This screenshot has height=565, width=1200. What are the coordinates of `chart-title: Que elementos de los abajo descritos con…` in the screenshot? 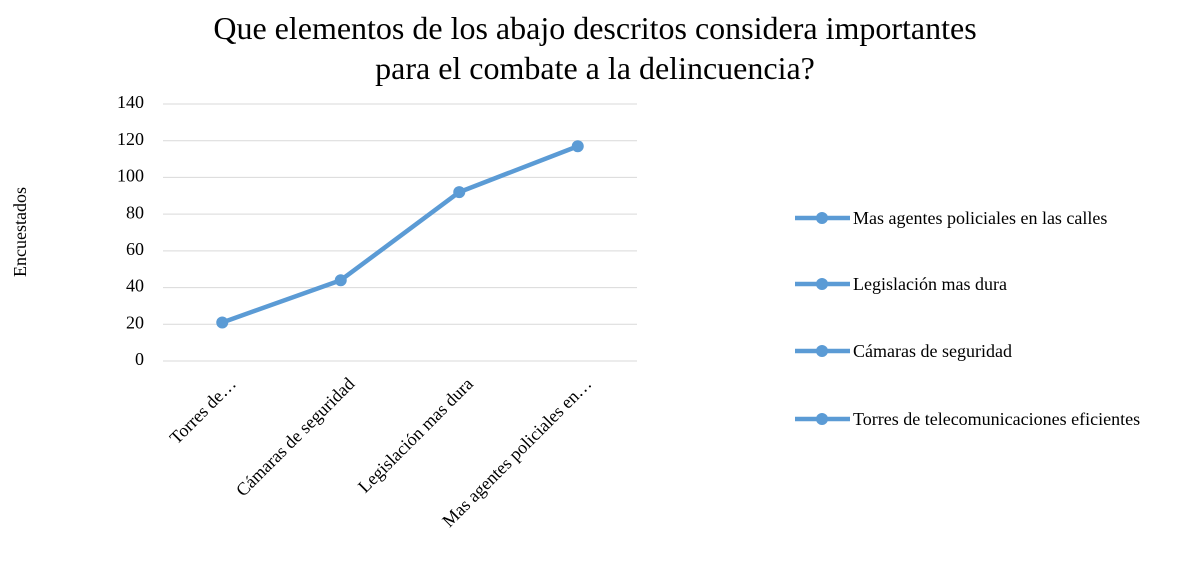 It's located at (595, 48).